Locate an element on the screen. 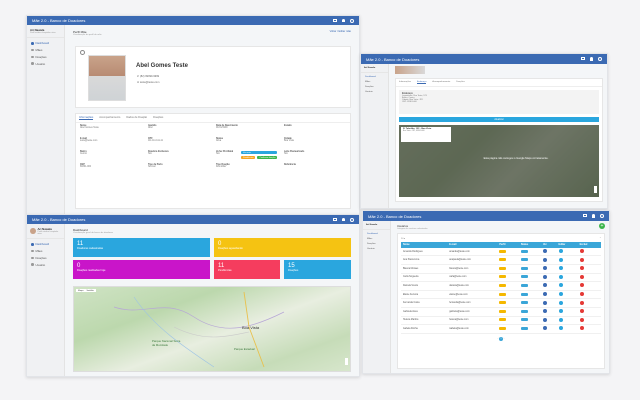  table-row: Isabela Rocha isabela@teste.com is located at coordinates (501, 329).